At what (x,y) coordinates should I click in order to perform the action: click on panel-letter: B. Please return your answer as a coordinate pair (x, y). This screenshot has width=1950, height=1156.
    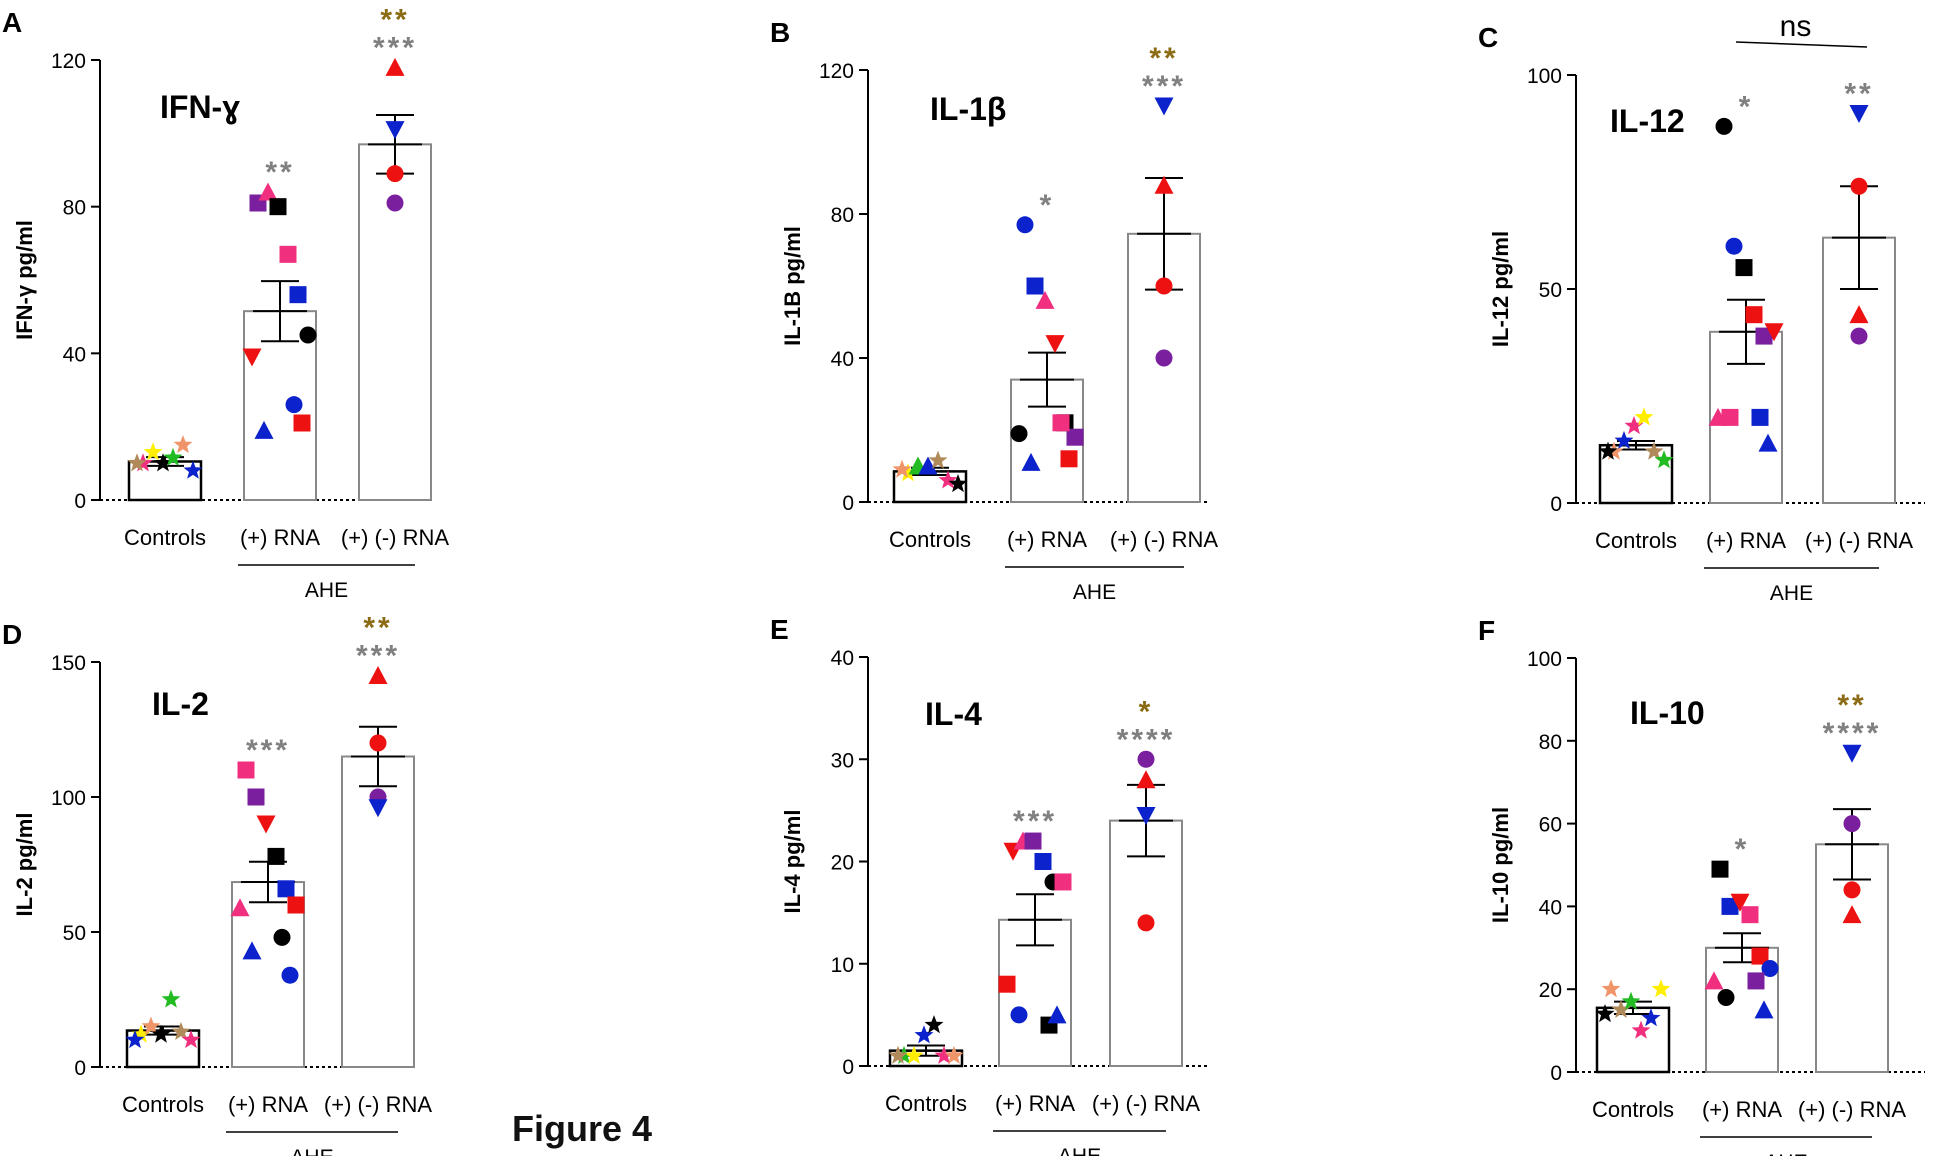
    Looking at the image, I should click on (780, 32).